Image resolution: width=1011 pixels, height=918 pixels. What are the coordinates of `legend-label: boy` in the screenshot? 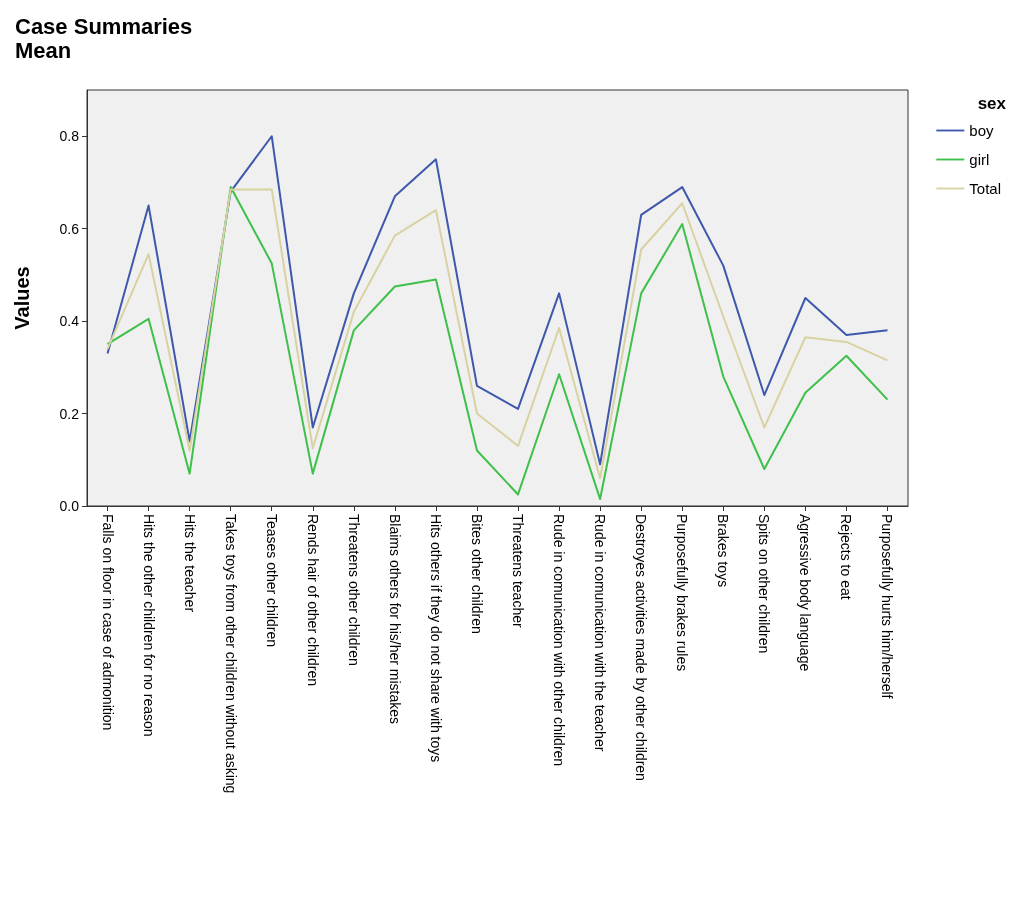 It's located at (981, 130).